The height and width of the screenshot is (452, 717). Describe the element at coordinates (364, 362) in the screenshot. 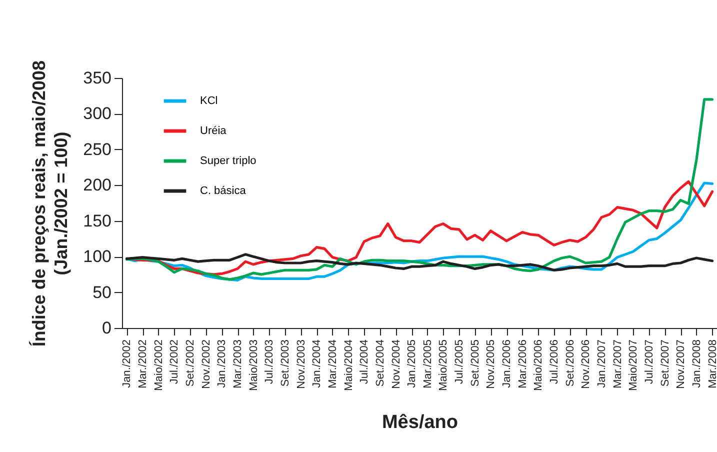

I see `x-tick-label: Jul./2004` at that location.